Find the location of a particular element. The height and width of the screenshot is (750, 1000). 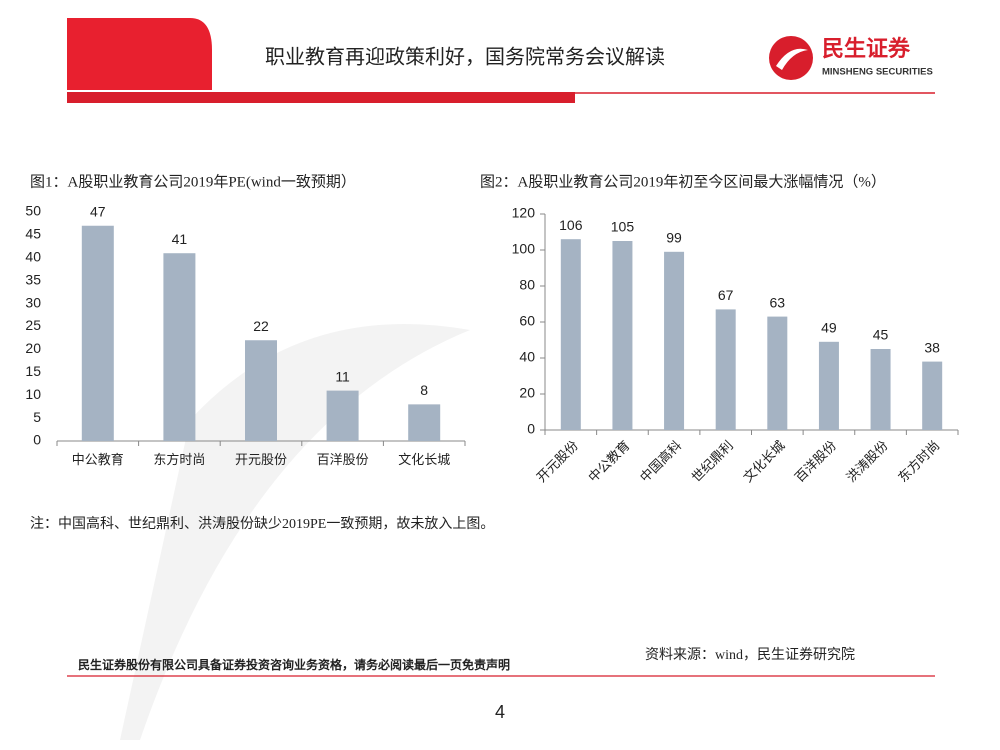

value-label: 22 is located at coordinates (261, 326).